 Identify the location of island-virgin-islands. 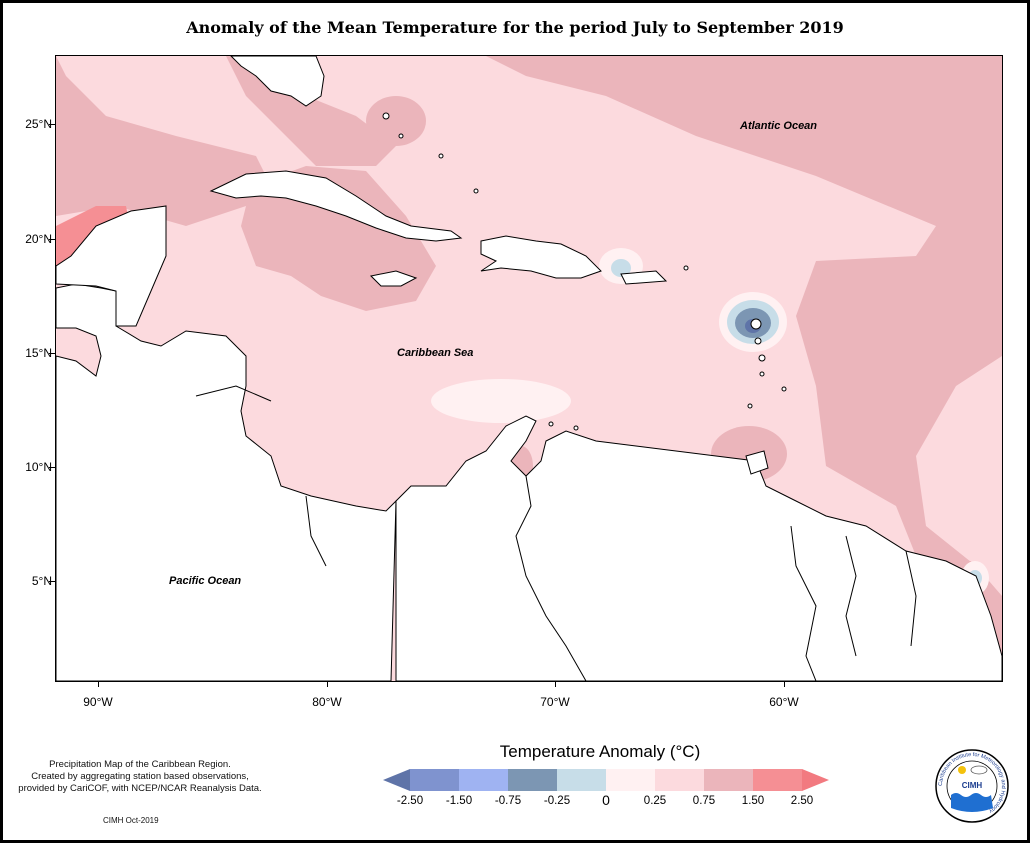
(686, 268).